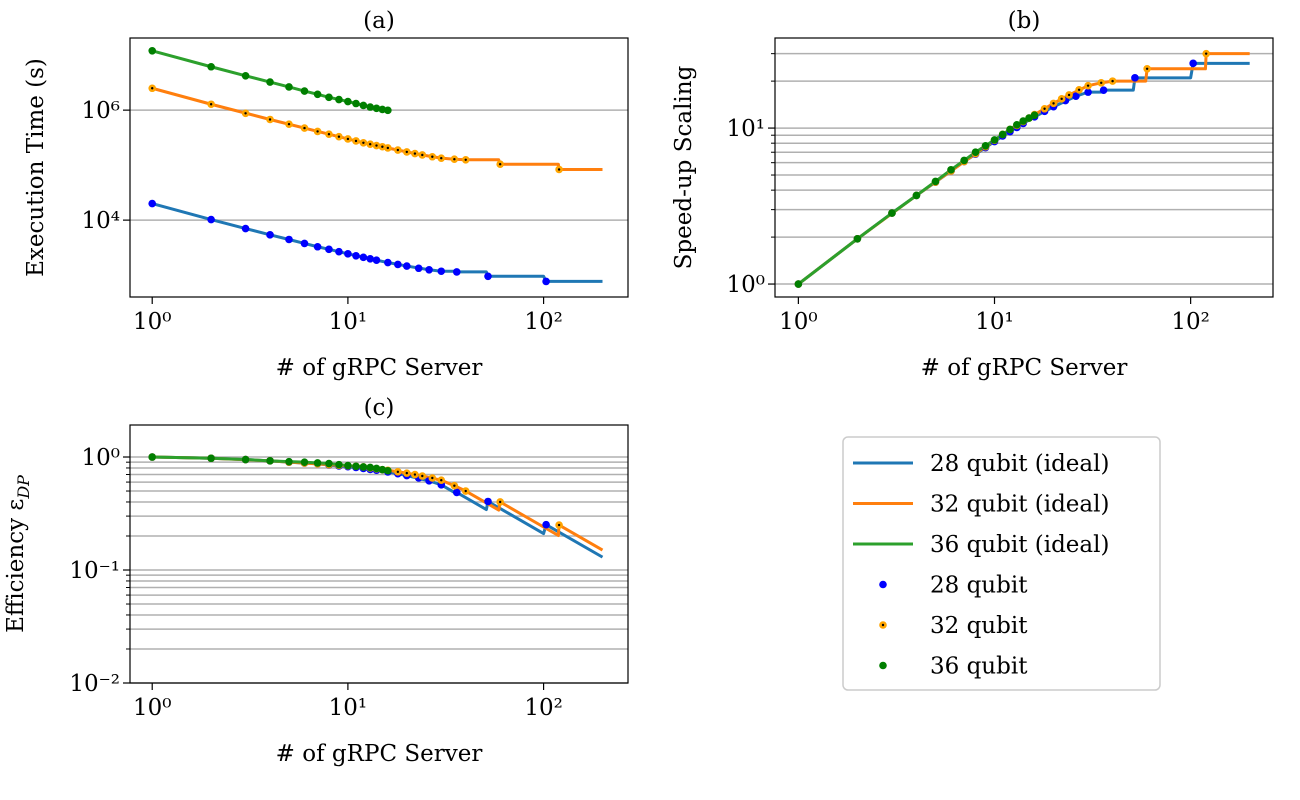  I want to click on legend-label: 28 qubit (ideal), so click(1019, 464).